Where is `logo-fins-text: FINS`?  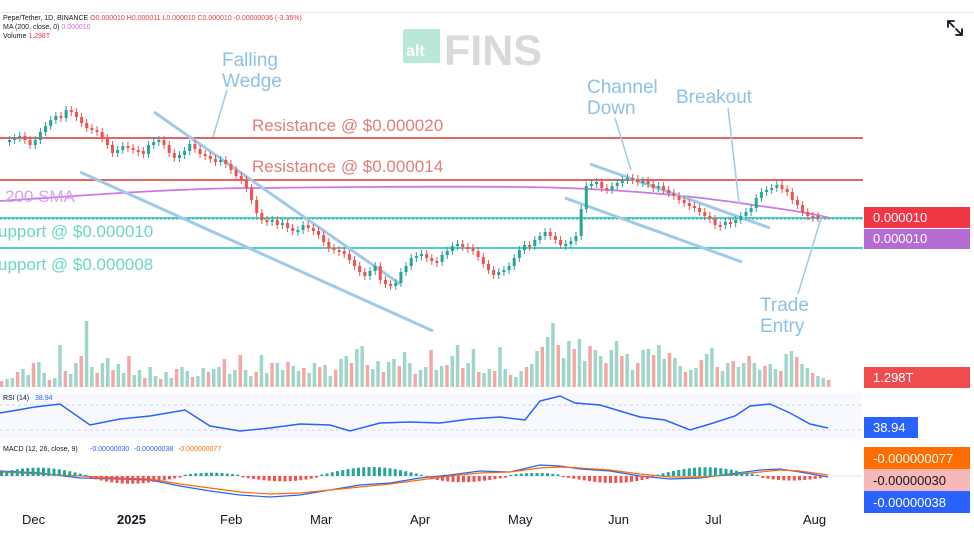 logo-fins-text: FINS is located at coordinates (493, 51).